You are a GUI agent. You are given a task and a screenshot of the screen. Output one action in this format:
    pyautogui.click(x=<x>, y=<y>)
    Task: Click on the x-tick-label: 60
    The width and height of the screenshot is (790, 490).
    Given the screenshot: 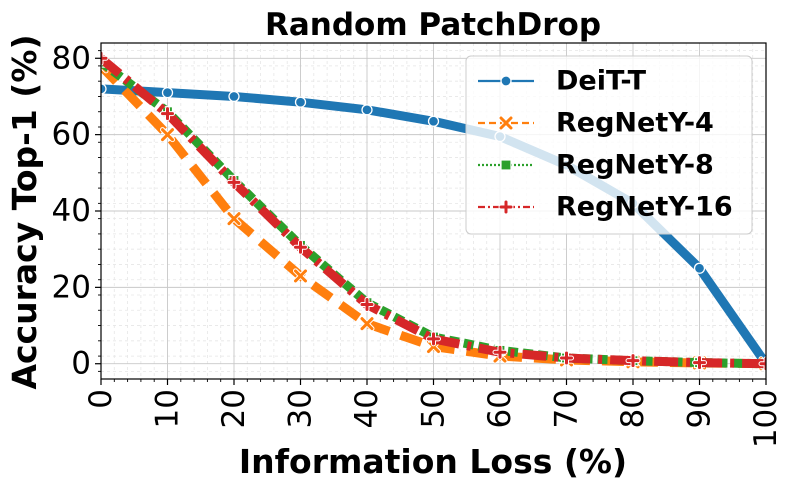 What is the action you would take?
    pyautogui.click(x=500, y=408)
    